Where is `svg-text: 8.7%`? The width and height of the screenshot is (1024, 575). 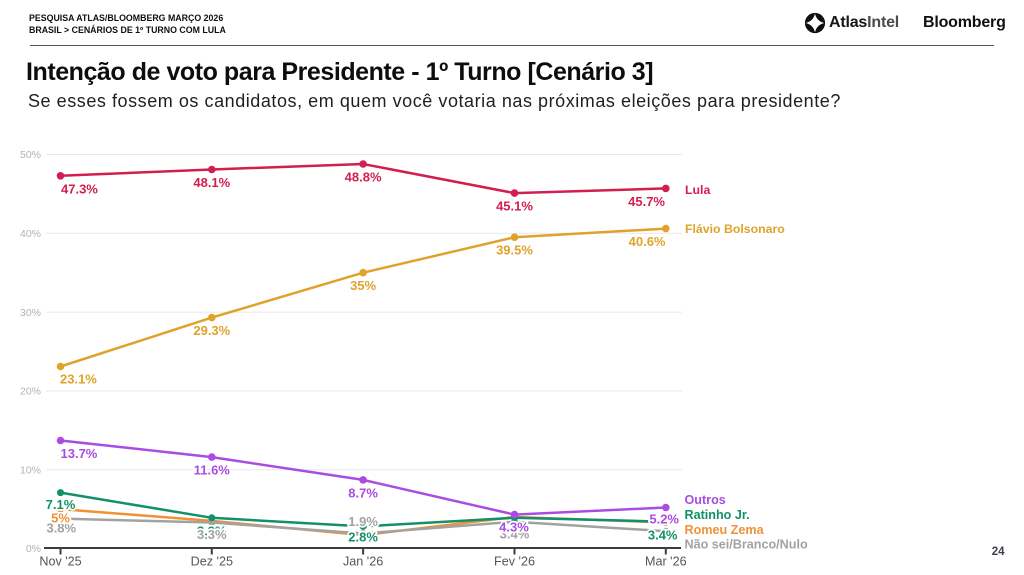 svg-text: 8.7% is located at coordinates (363, 492).